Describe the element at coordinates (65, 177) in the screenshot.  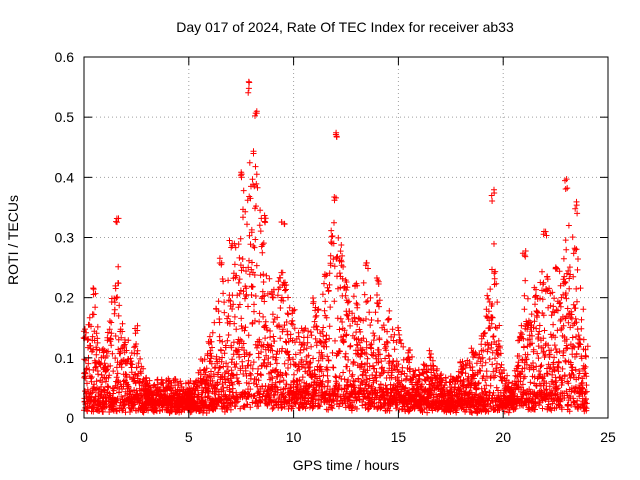
I see `y-tick-label: 0.4` at that location.